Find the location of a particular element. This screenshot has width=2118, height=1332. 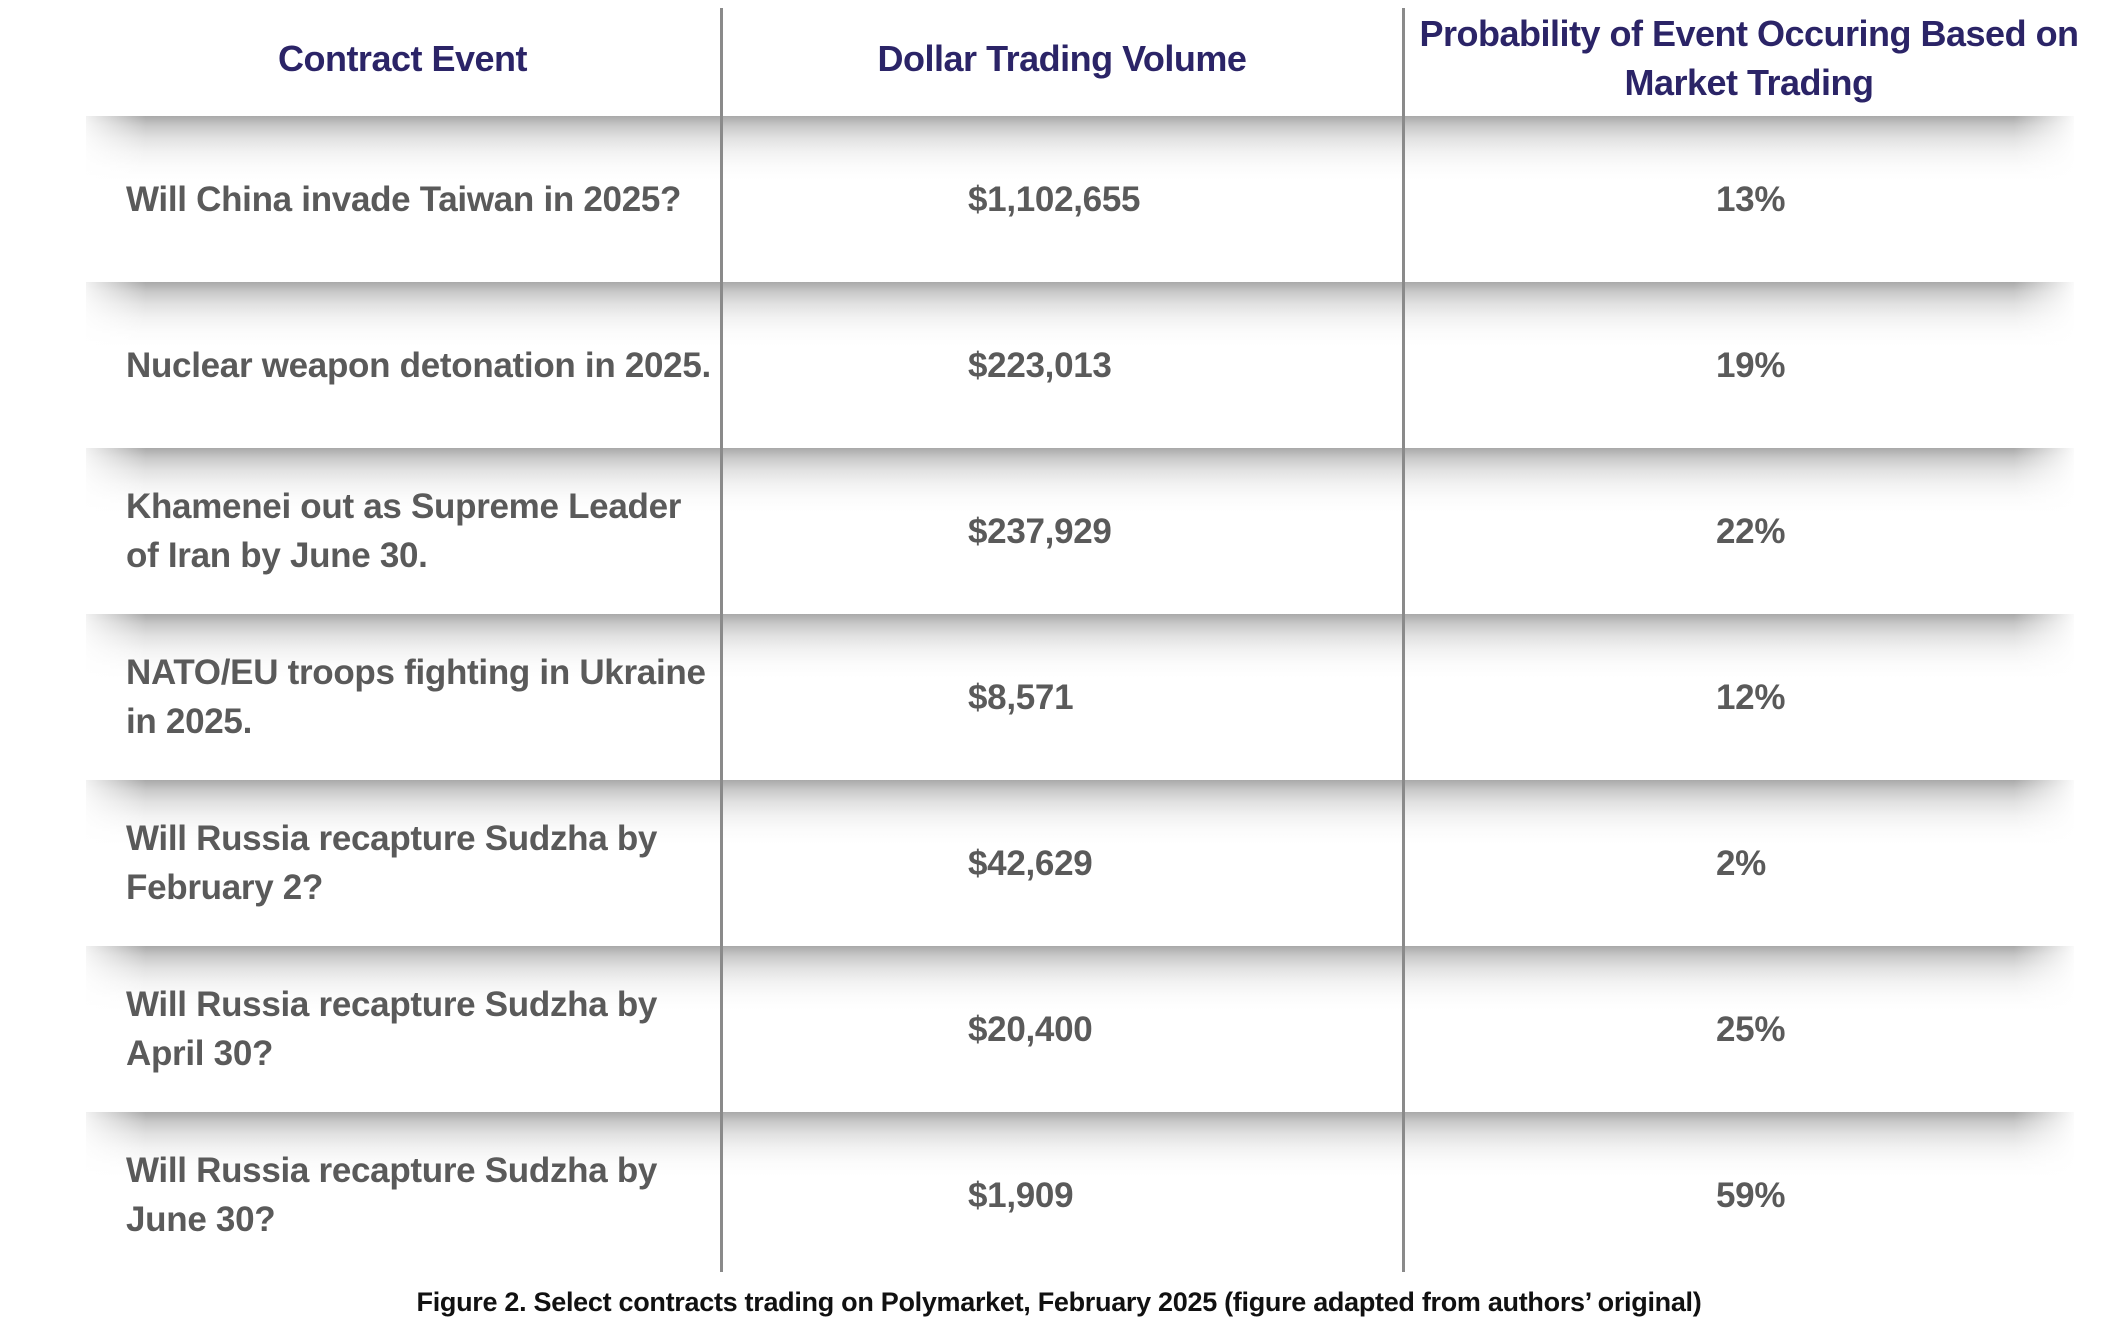

probability-cell: 25% is located at coordinates (1896, 1029).